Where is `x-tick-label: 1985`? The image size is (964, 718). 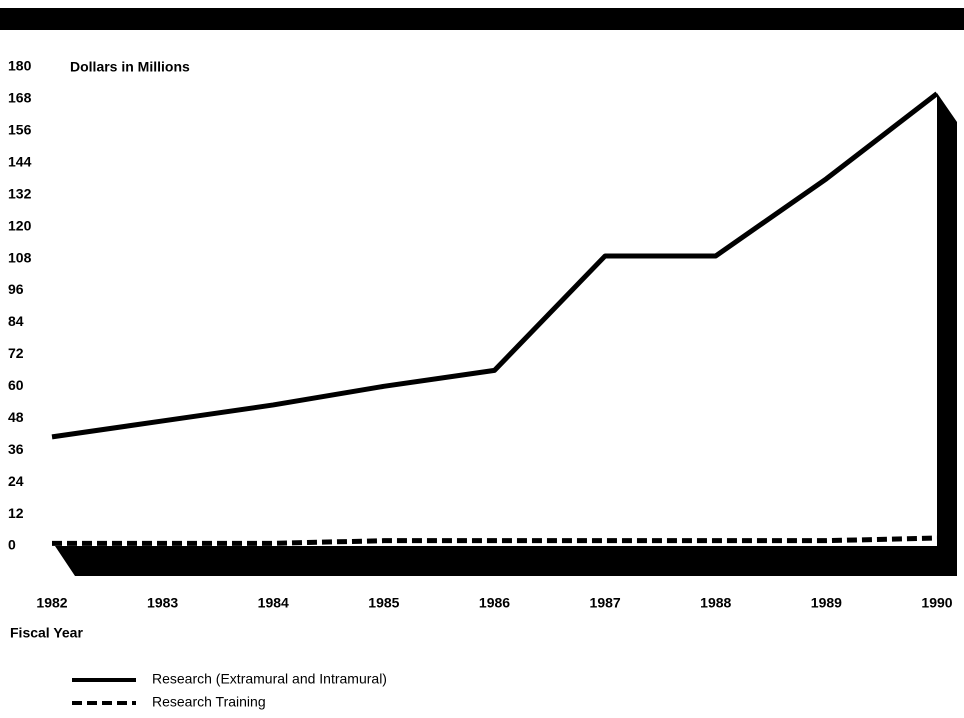
x-tick-label: 1985 is located at coordinates (383, 603).